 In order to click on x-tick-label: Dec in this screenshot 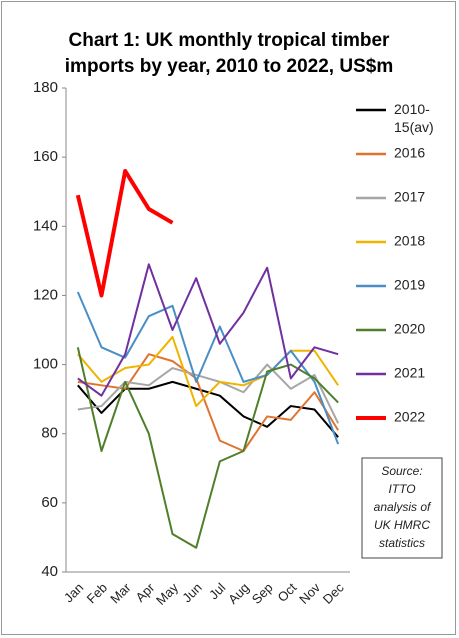, I will do `click(333, 593)`.